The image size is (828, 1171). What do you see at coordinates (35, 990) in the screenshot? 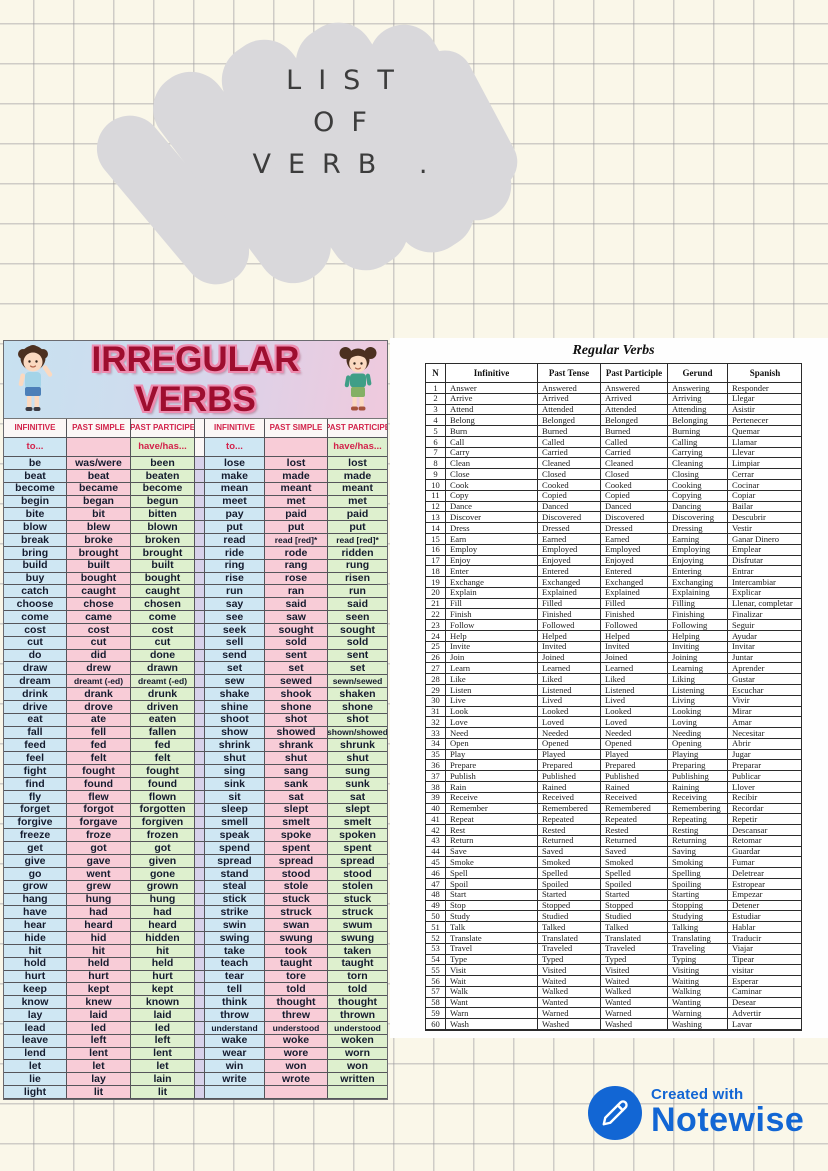
I see `verb-cell: keep` at bounding box center [35, 990].